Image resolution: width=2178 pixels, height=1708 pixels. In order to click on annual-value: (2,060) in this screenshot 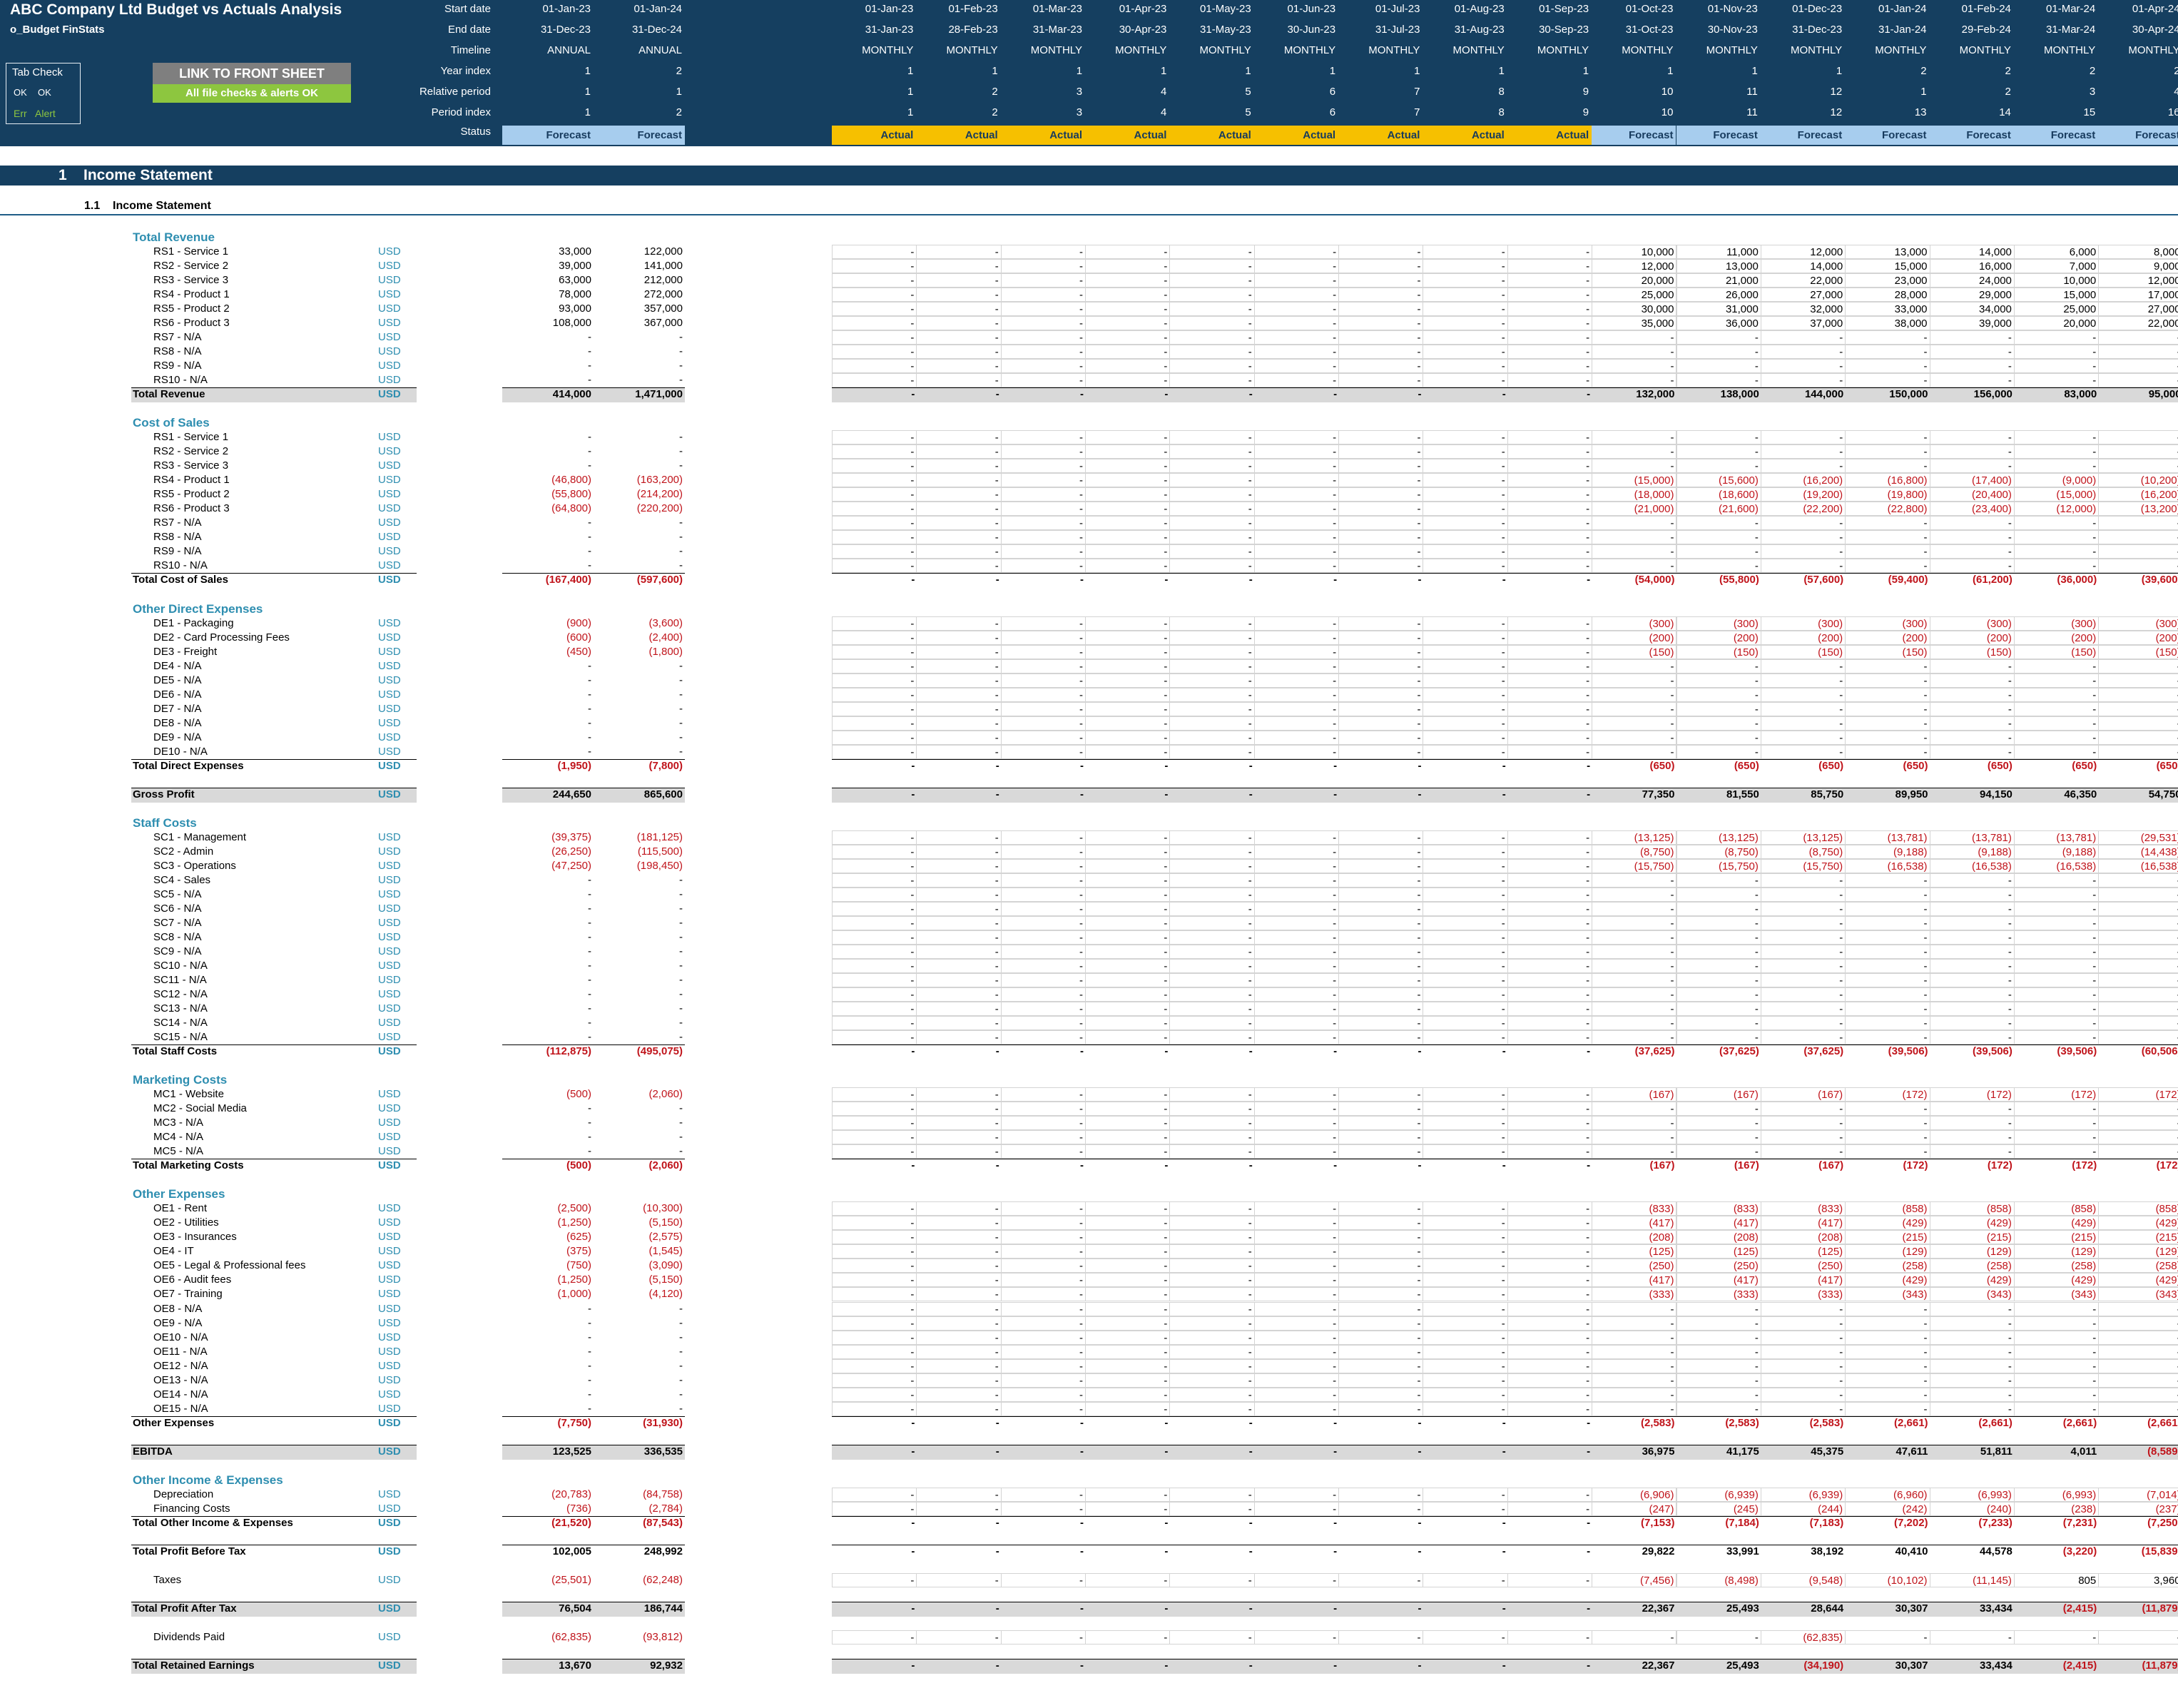, I will do `click(665, 1165)`.